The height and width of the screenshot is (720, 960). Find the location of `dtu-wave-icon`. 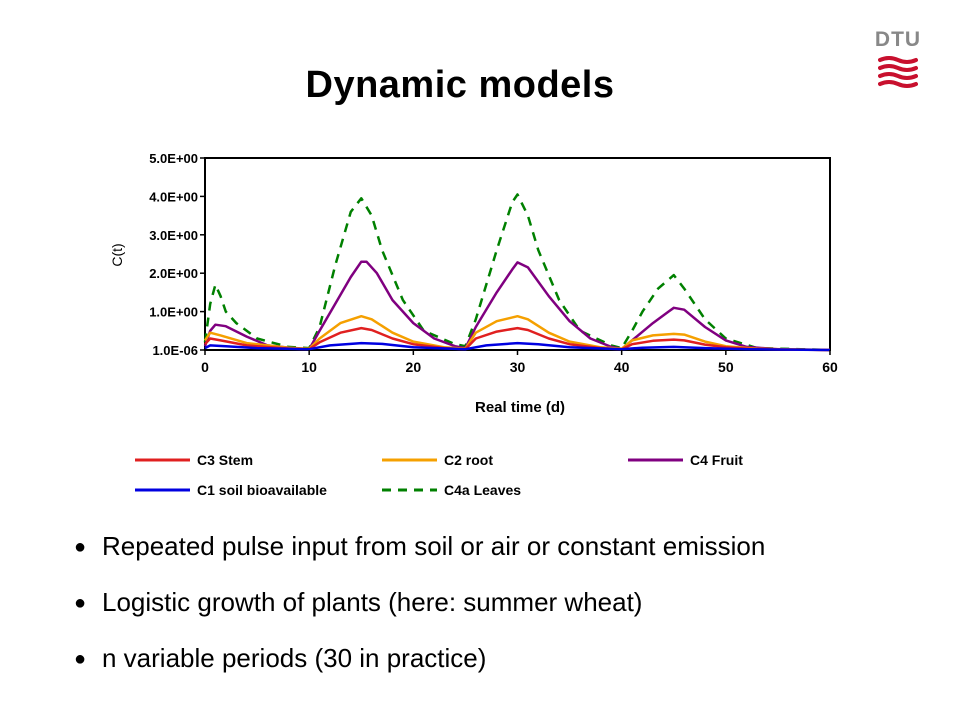

dtu-wave-icon is located at coordinates (898, 72).